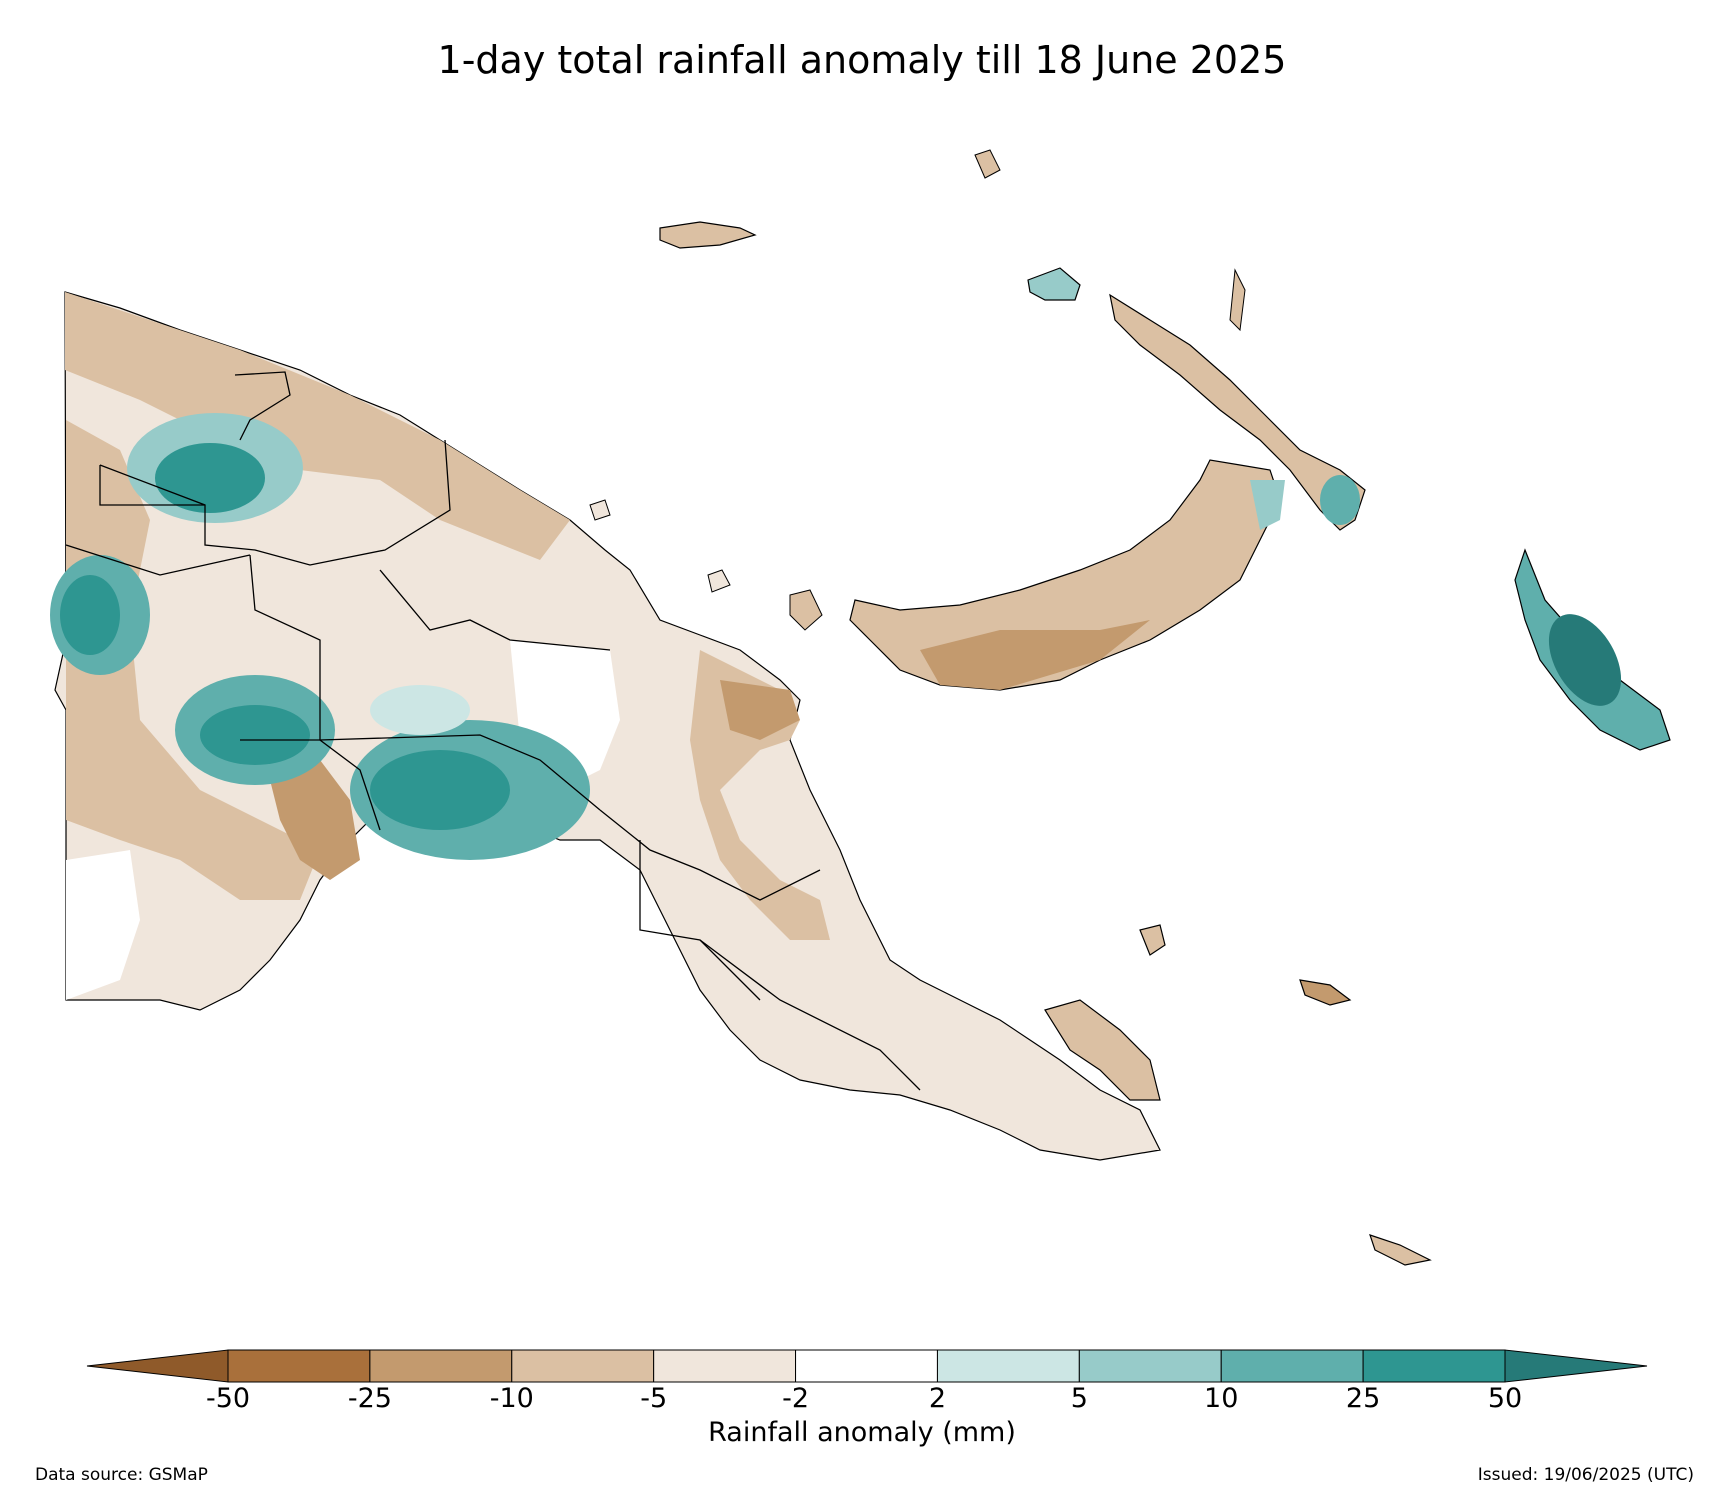  What do you see at coordinates (420, 710) in the screenshot?
I see `wet-zone-light` at bounding box center [420, 710].